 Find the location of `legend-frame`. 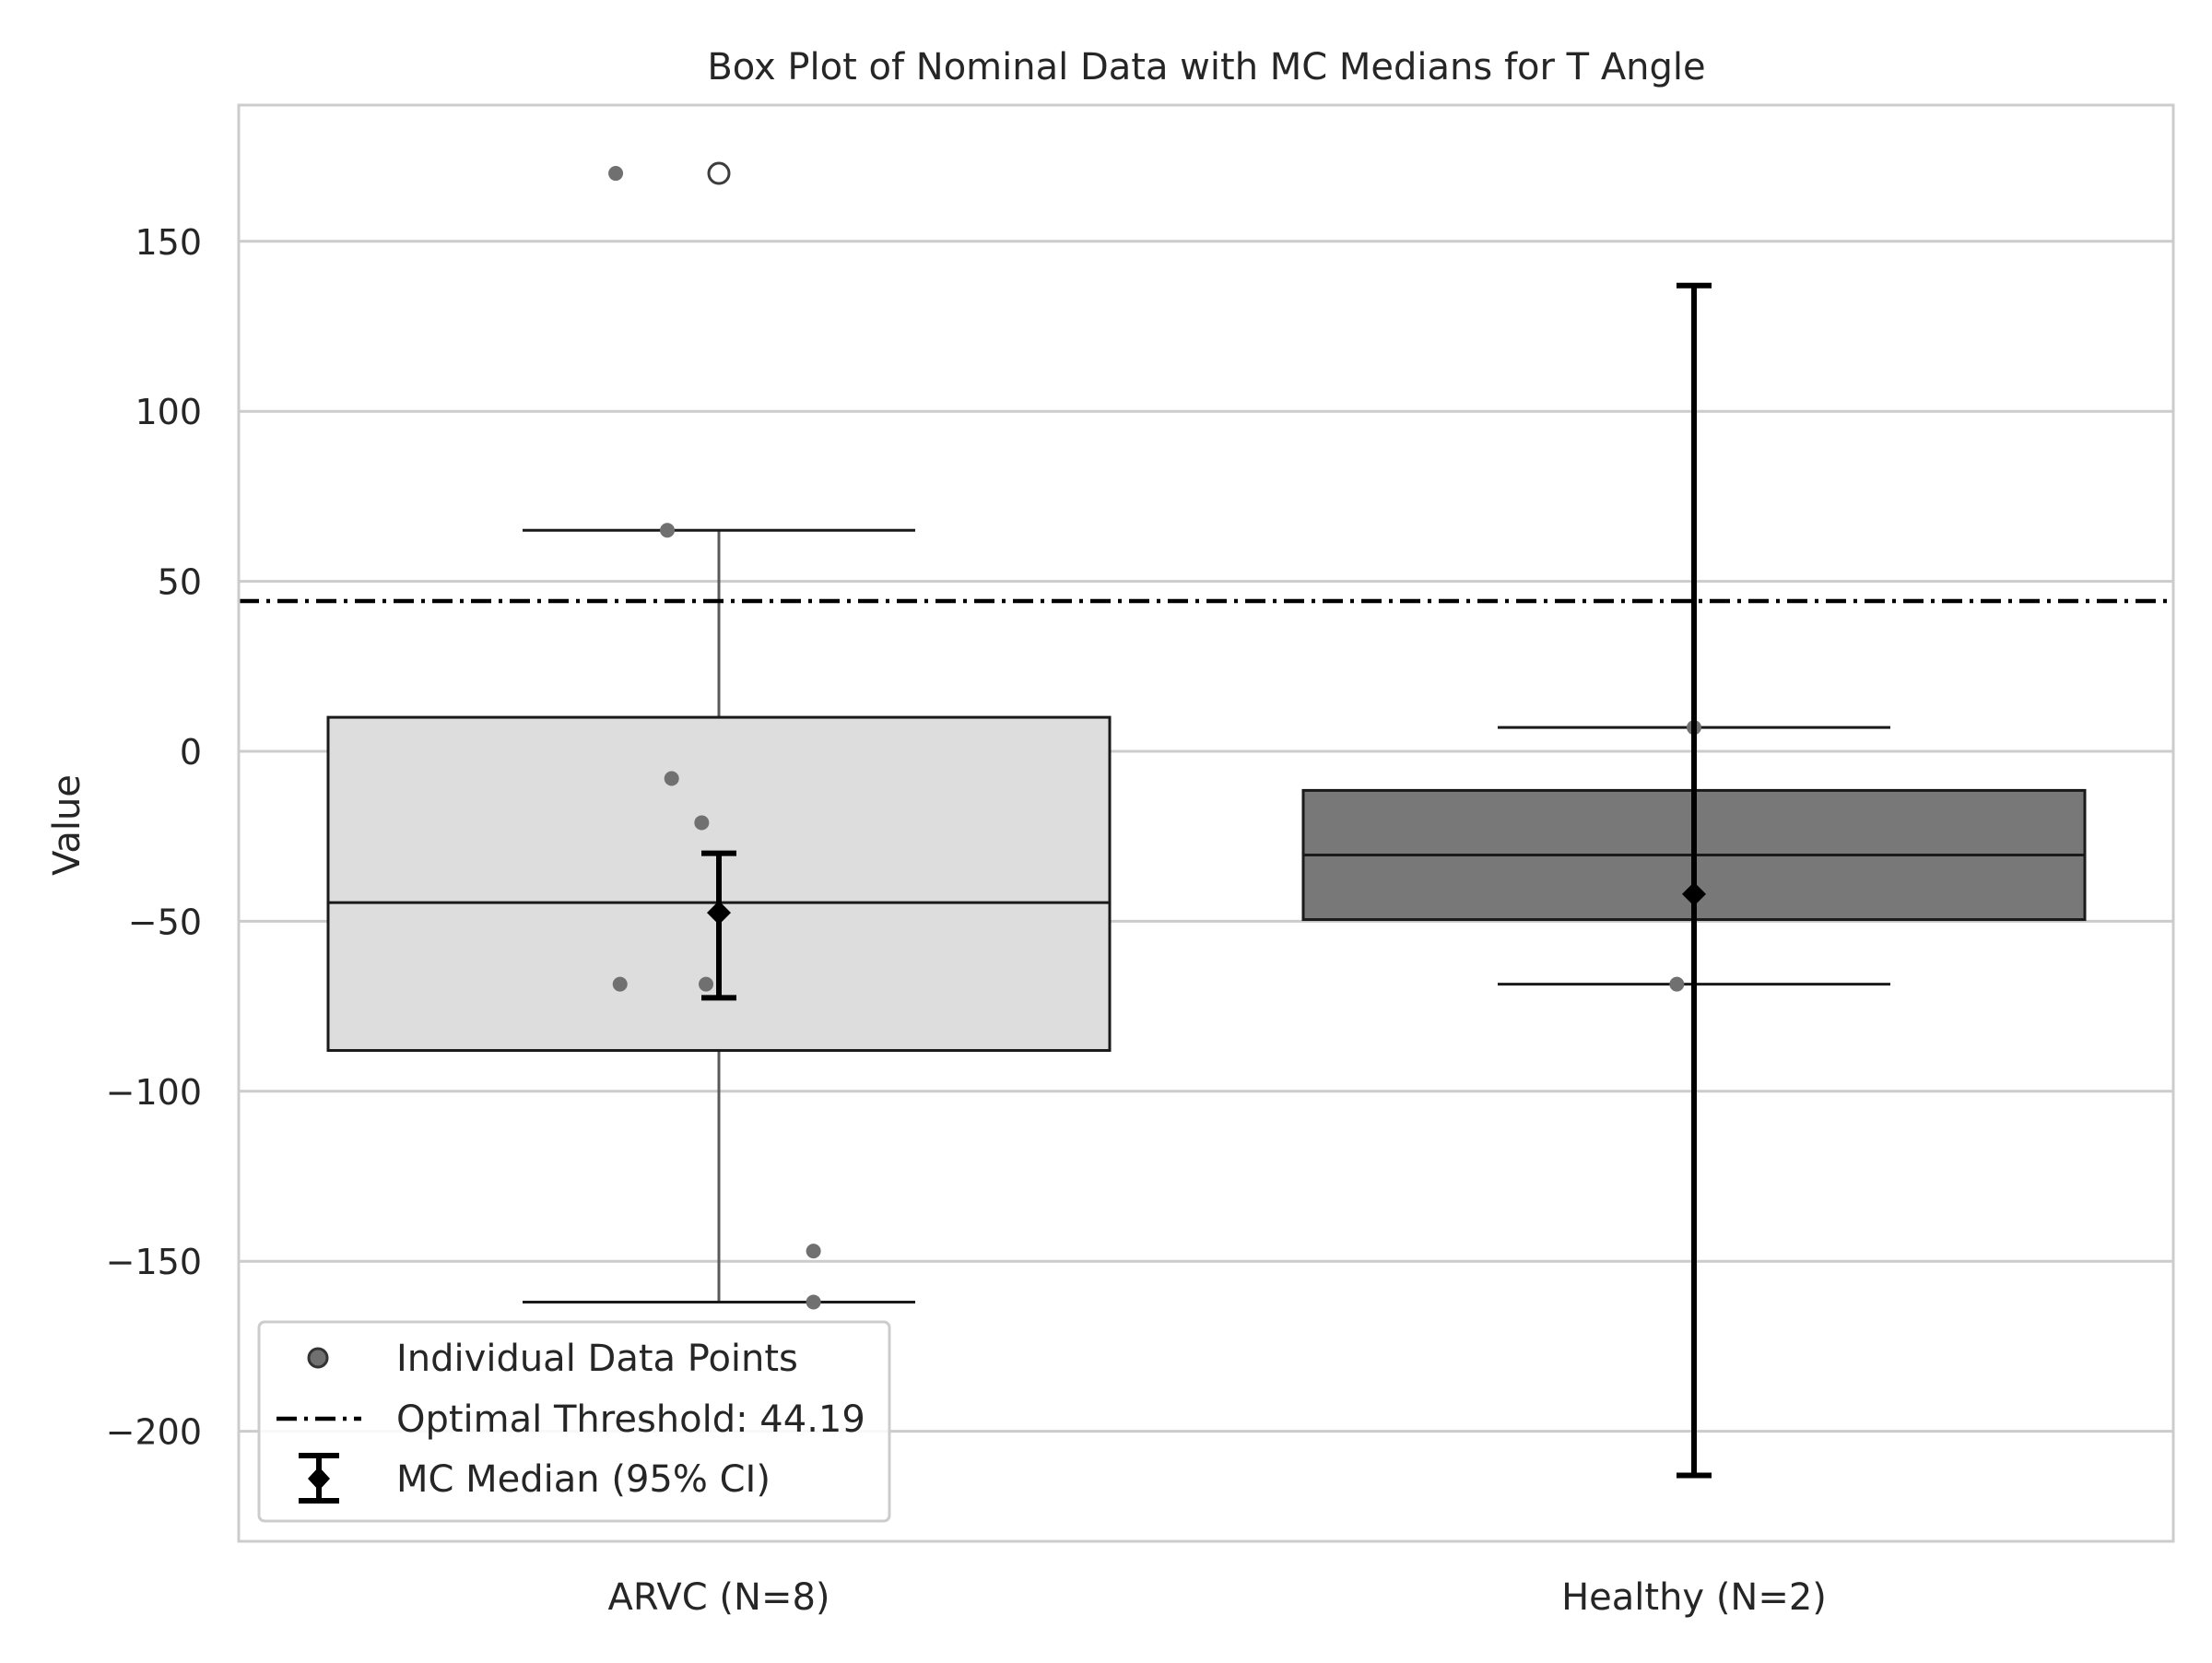

legend-frame is located at coordinates (574, 1421).